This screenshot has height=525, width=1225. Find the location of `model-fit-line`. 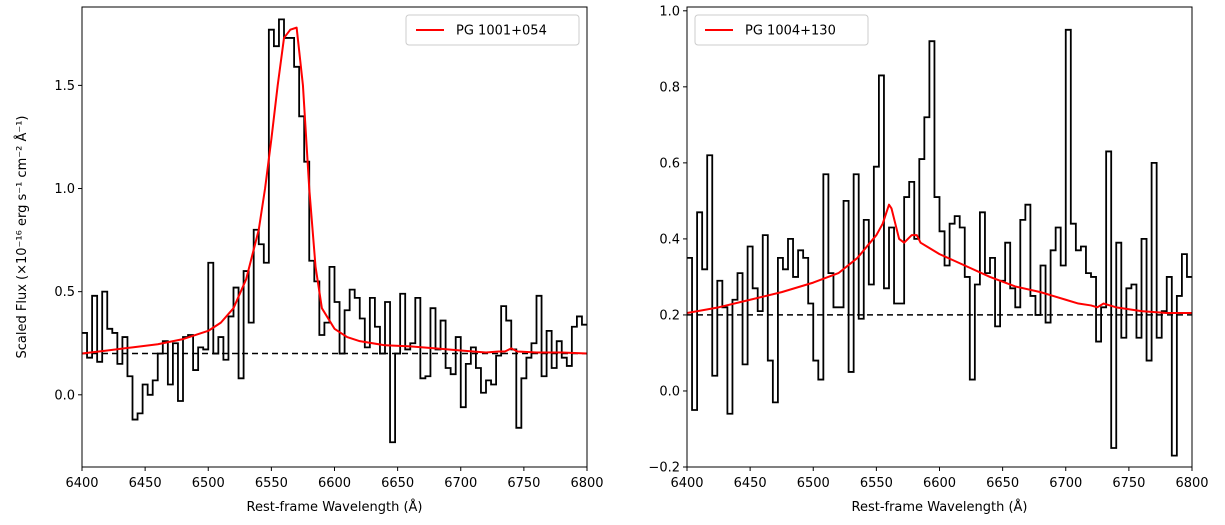

model-fit-line is located at coordinates (939, 259).